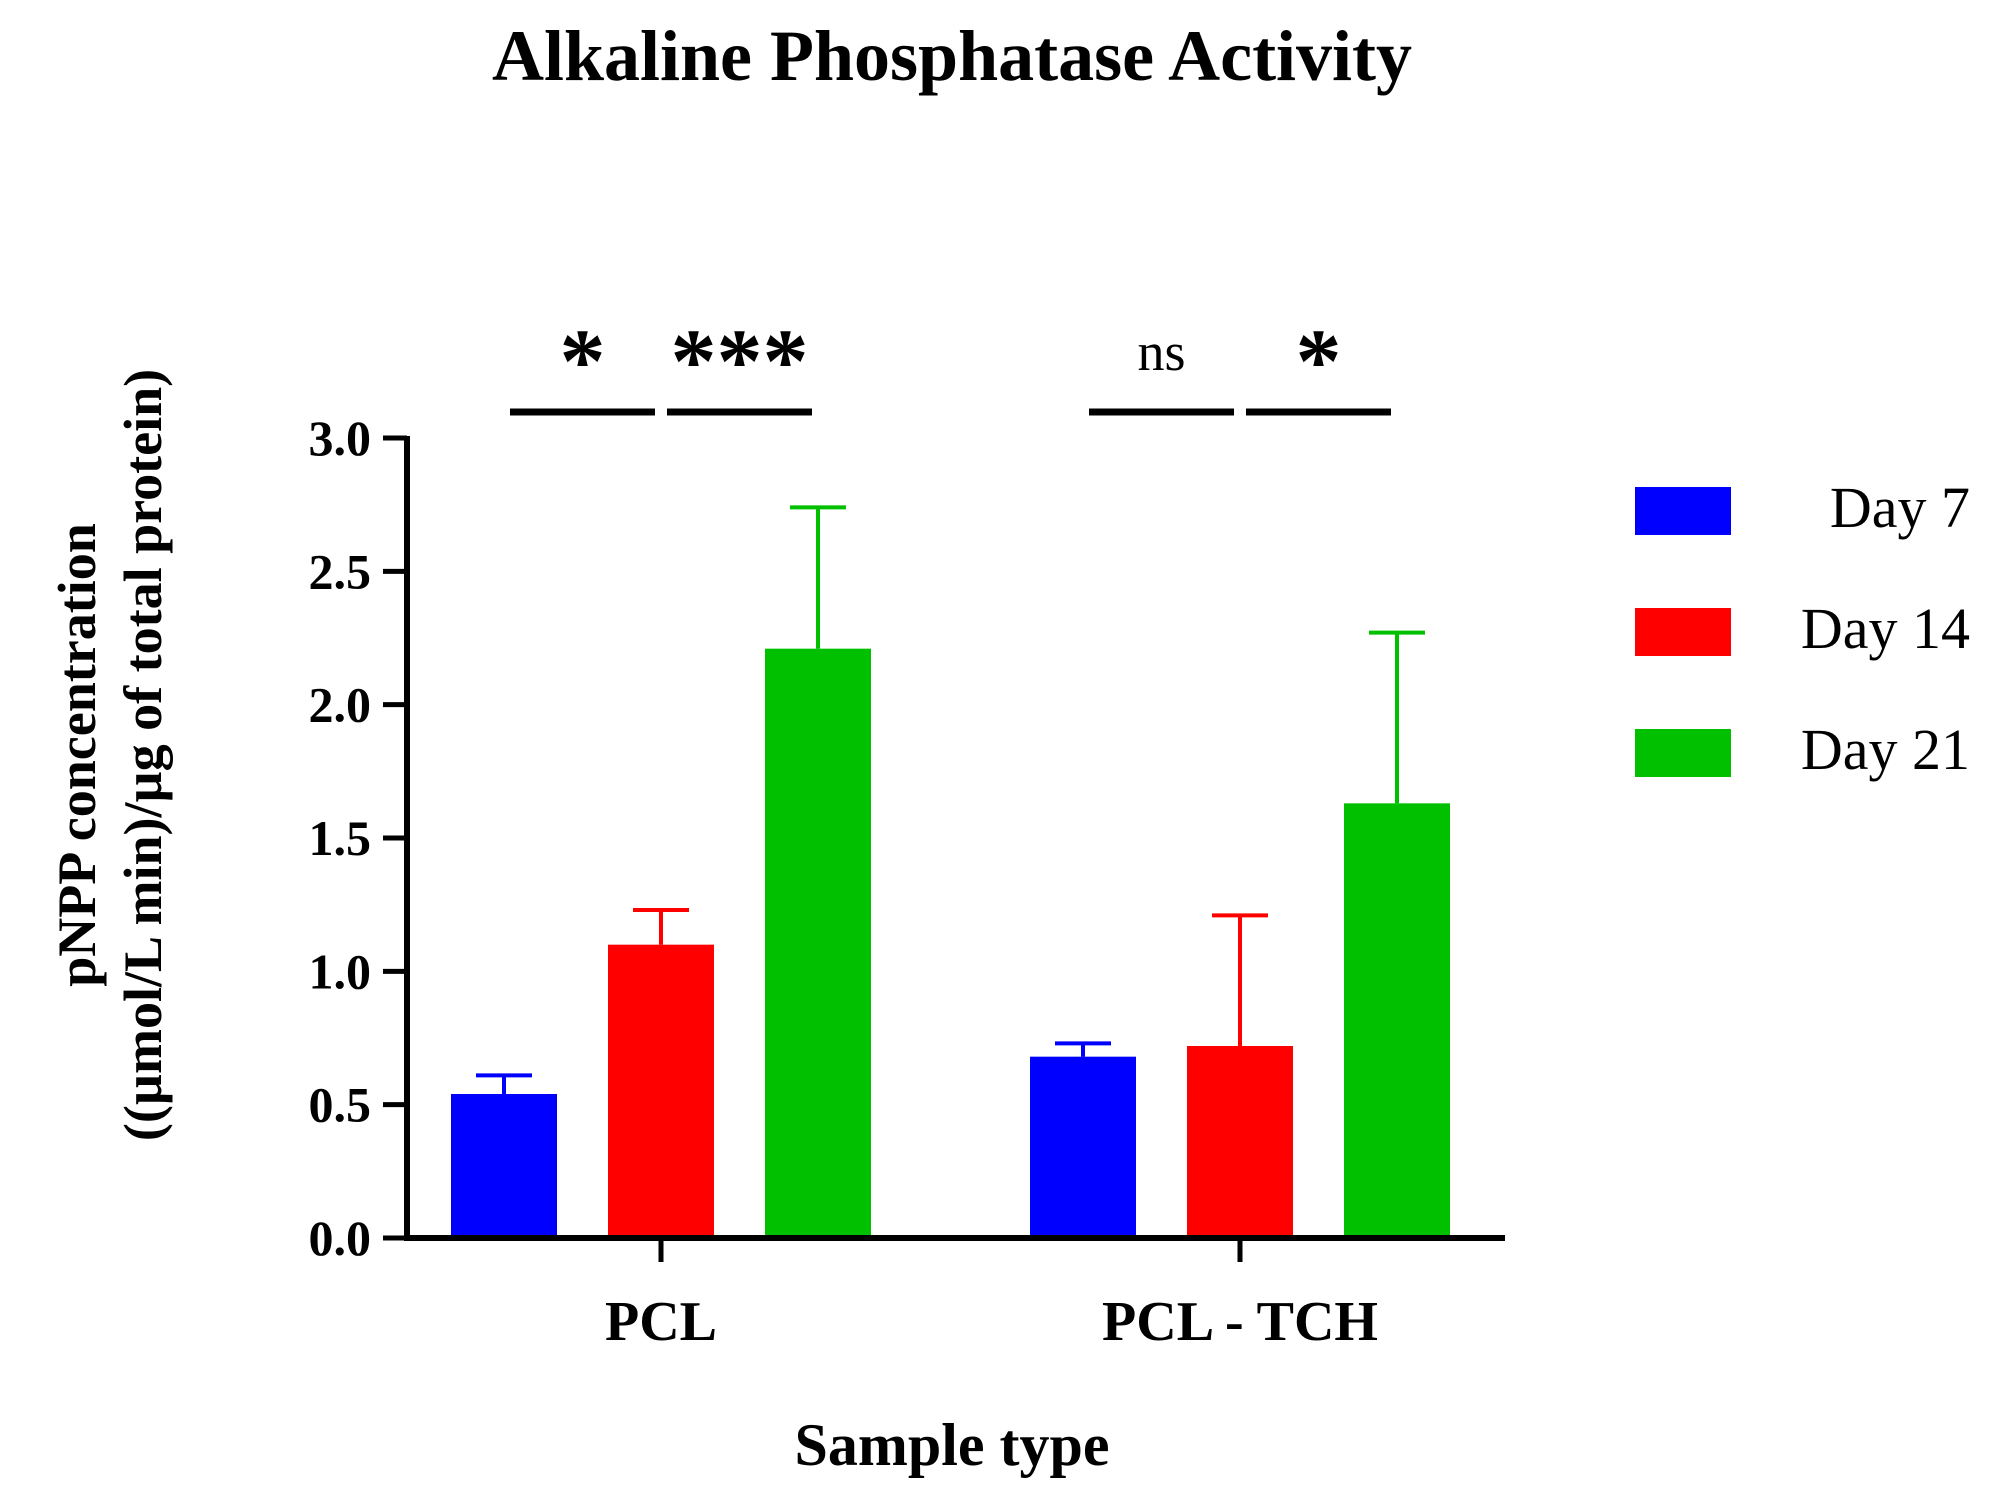 This screenshot has height=1506, width=2016. What do you see at coordinates (340, 838) in the screenshot?
I see `y-tick-label-3: 1.5` at bounding box center [340, 838].